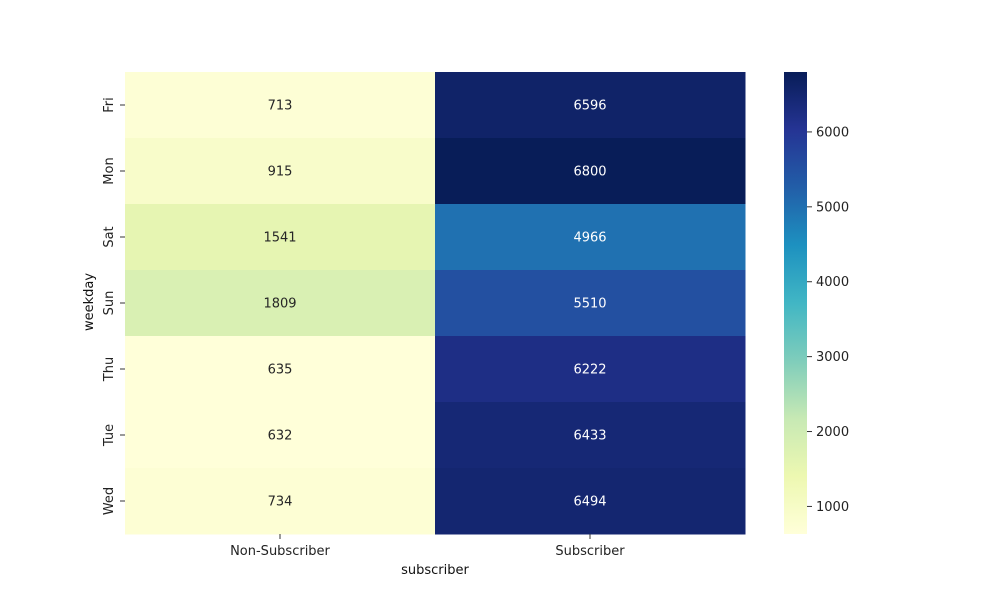 The width and height of the screenshot is (1000, 600). I want to click on colorbar-tick-label: 4000, so click(832, 282).